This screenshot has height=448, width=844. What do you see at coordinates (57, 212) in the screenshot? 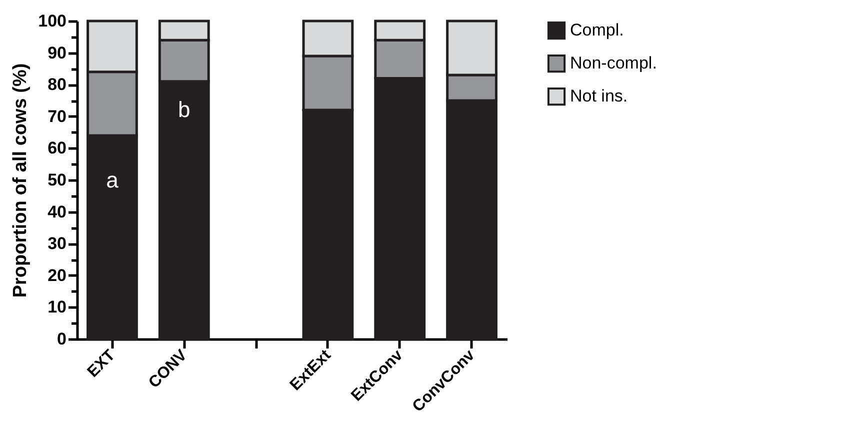
I see `y-tick-label: 40` at bounding box center [57, 212].